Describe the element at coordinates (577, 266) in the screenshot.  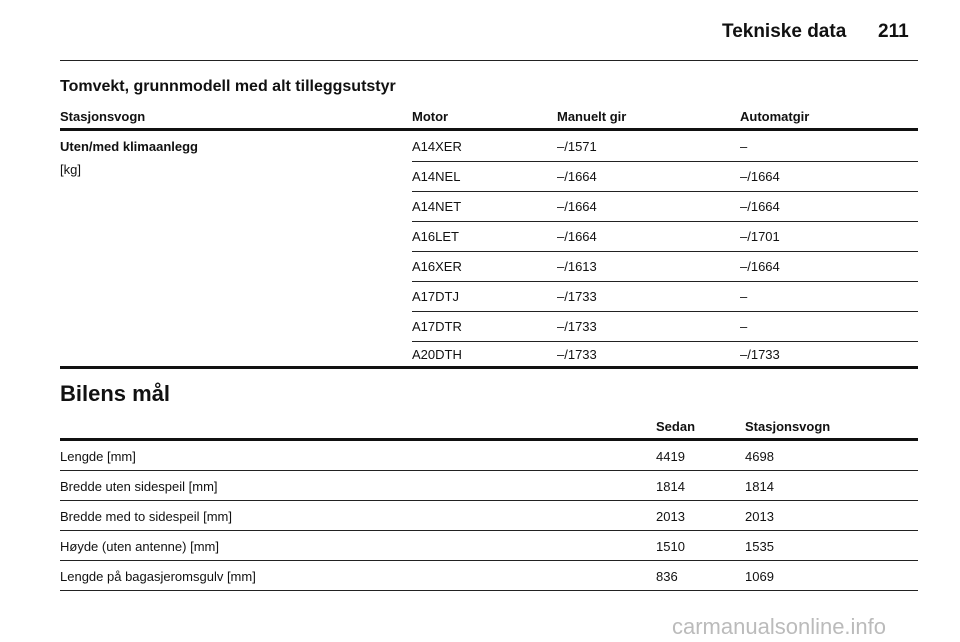
I see `cell: –/1613` at that location.